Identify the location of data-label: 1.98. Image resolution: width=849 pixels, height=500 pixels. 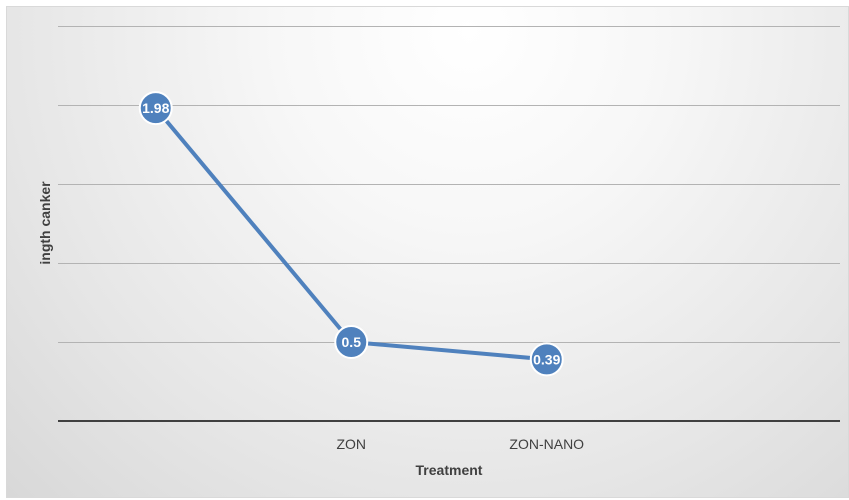
(155, 108).